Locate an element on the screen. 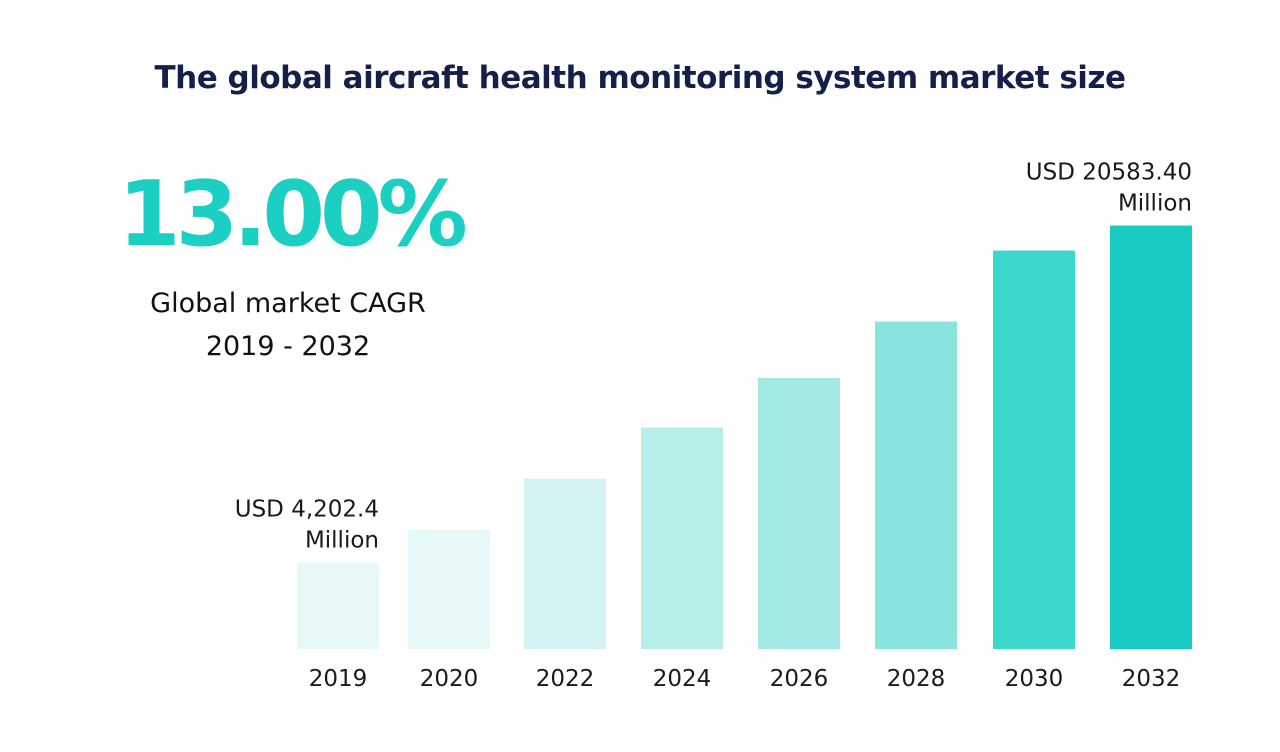 Image resolution: width=1280 pixels, height=752 pixels. x-tick-label-2022: 2022 is located at coordinates (565, 679).